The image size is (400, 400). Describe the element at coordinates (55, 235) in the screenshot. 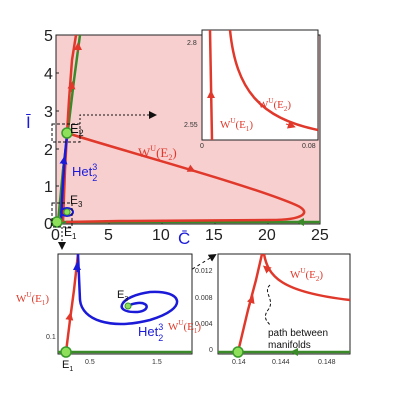

I see `x-tick-0: 0` at that location.